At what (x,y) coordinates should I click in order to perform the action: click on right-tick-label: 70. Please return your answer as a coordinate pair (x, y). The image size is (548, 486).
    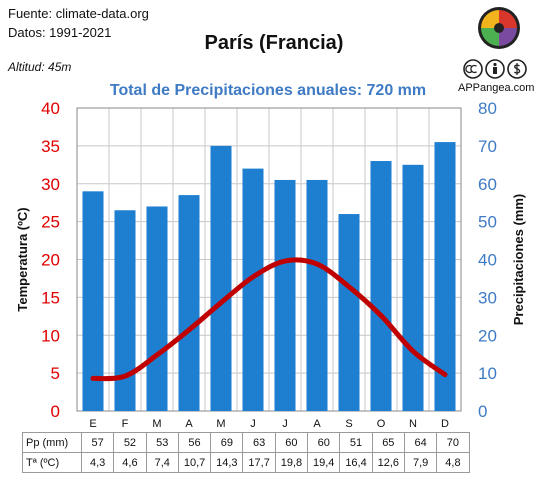
    Looking at the image, I should click on (487, 146).